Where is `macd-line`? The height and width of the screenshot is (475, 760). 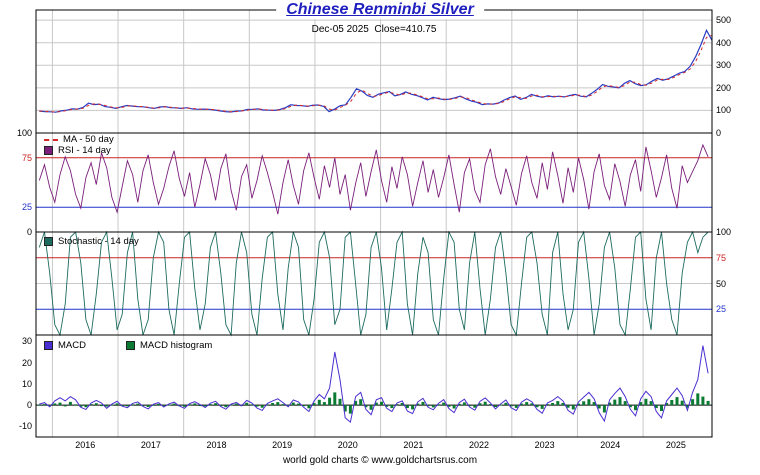 macd-line is located at coordinates (374, 384).